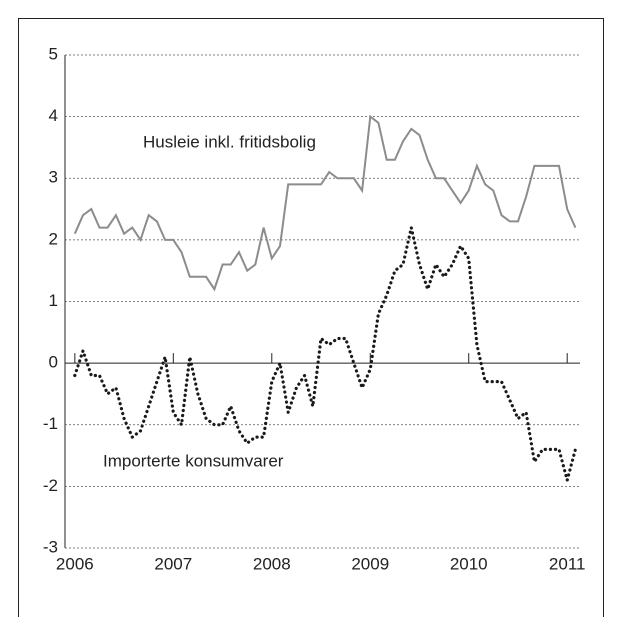 The image size is (621, 617). I want to click on y-tick-label: 3, so click(53, 177).